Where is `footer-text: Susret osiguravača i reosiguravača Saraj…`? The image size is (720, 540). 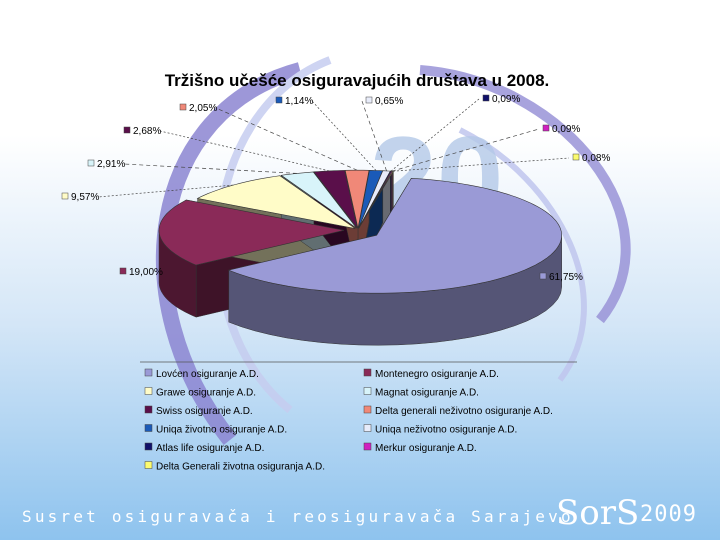
footer-text: Susret osiguravača i reosiguravača Saraj… is located at coordinates (298, 516).